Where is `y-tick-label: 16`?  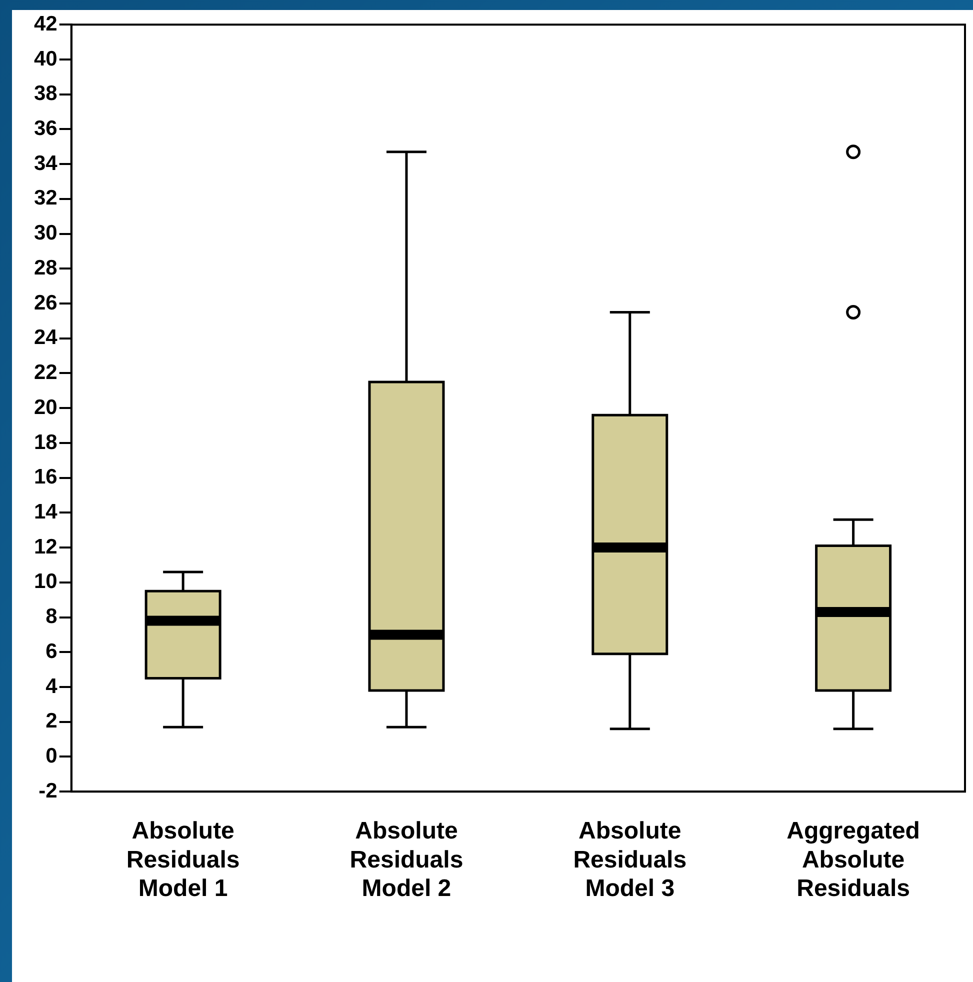
y-tick-label: 16 is located at coordinates (46, 477).